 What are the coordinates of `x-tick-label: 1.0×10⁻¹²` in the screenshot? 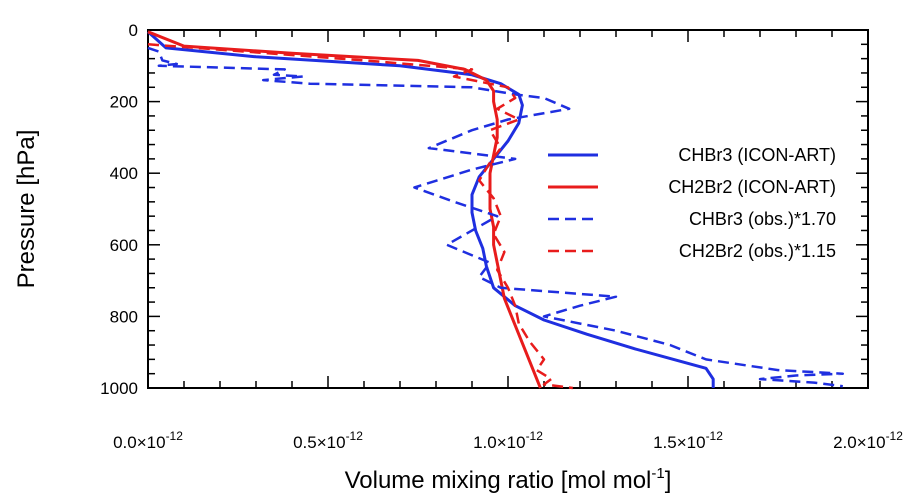 It's located at (508, 440).